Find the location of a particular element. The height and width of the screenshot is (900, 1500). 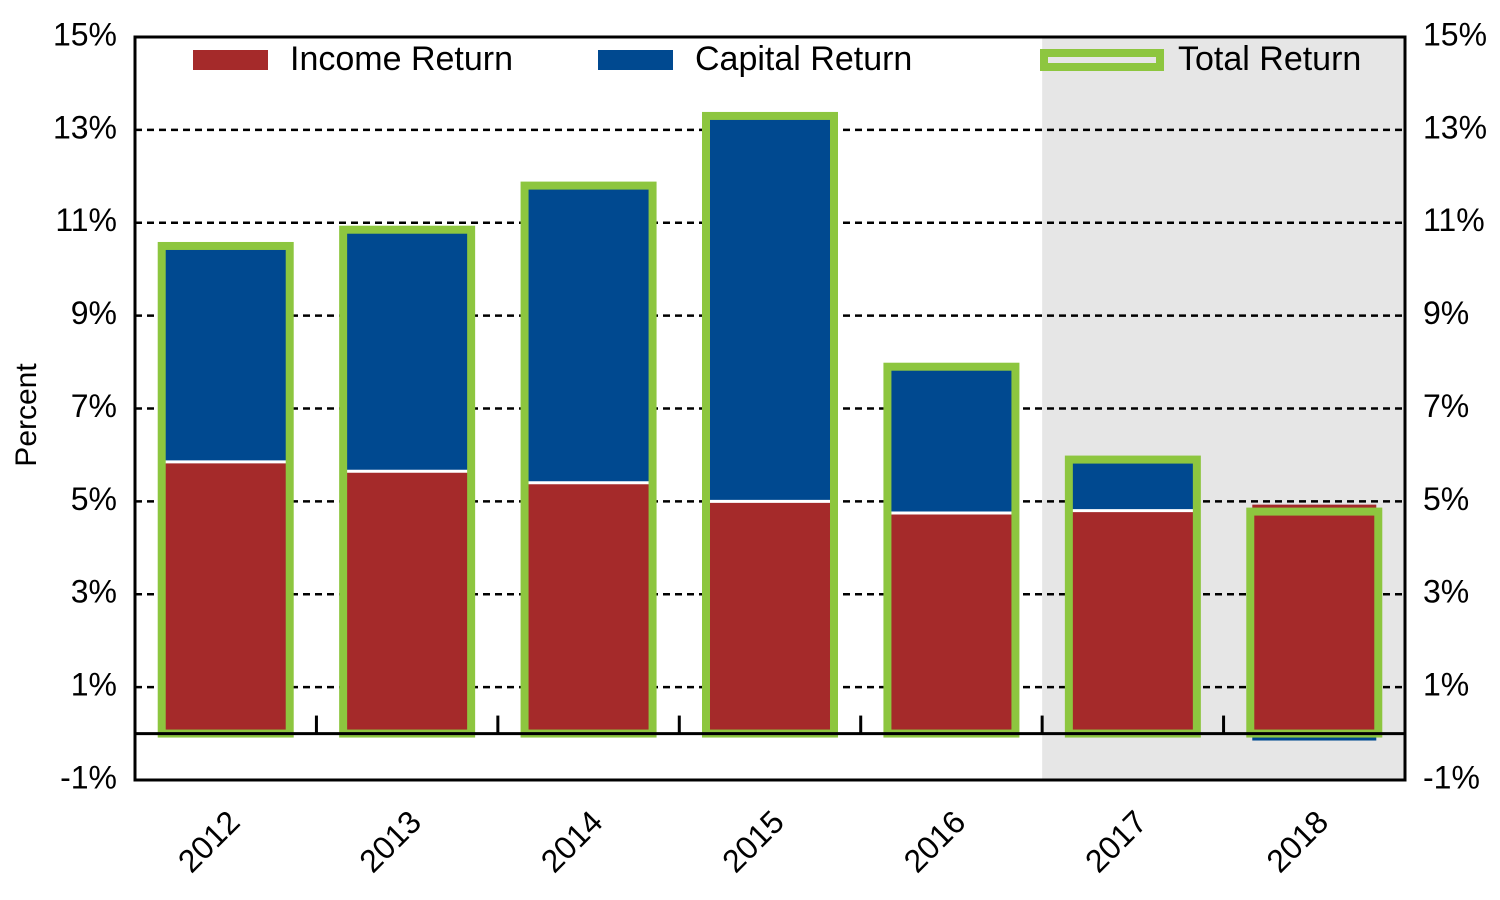

y2-tick-label: 9% is located at coordinates (1446, 313).